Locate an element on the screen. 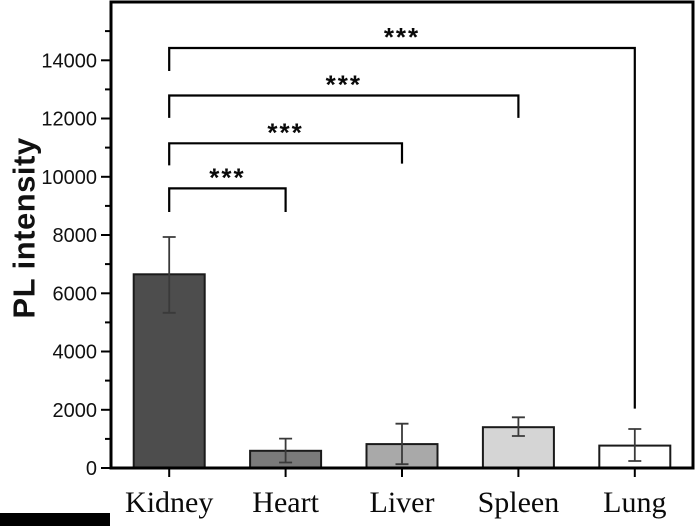 The width and height of the screenshot is (697, 526). ytick-label-2000: 2000 is located at coordinates (75, 411).